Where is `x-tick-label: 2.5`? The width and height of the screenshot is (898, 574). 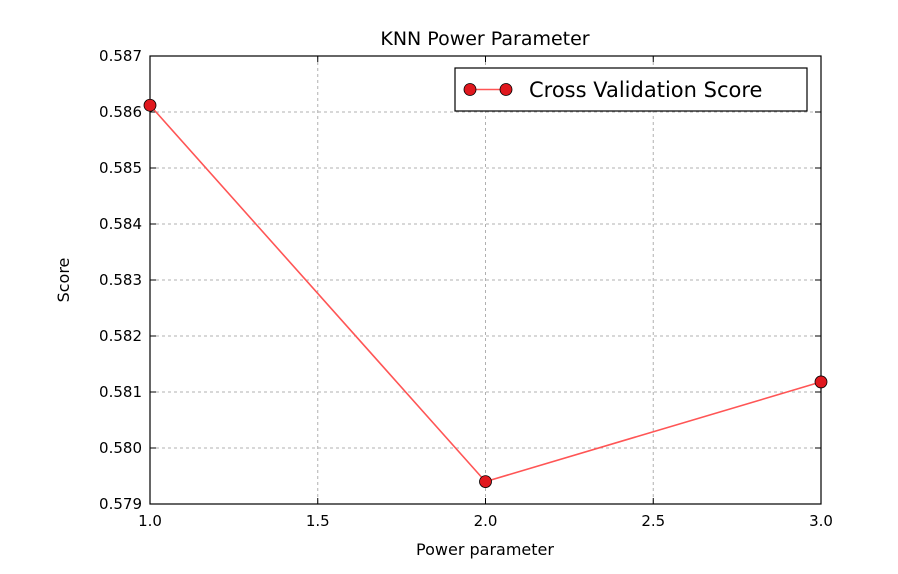 x-tick-label: 2.5 is located at coordinates (653, 521).